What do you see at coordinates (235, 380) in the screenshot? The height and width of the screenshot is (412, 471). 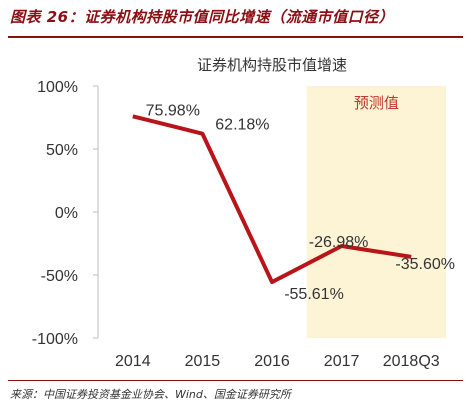 I see `source-rule` at bounding box center [235, 380].